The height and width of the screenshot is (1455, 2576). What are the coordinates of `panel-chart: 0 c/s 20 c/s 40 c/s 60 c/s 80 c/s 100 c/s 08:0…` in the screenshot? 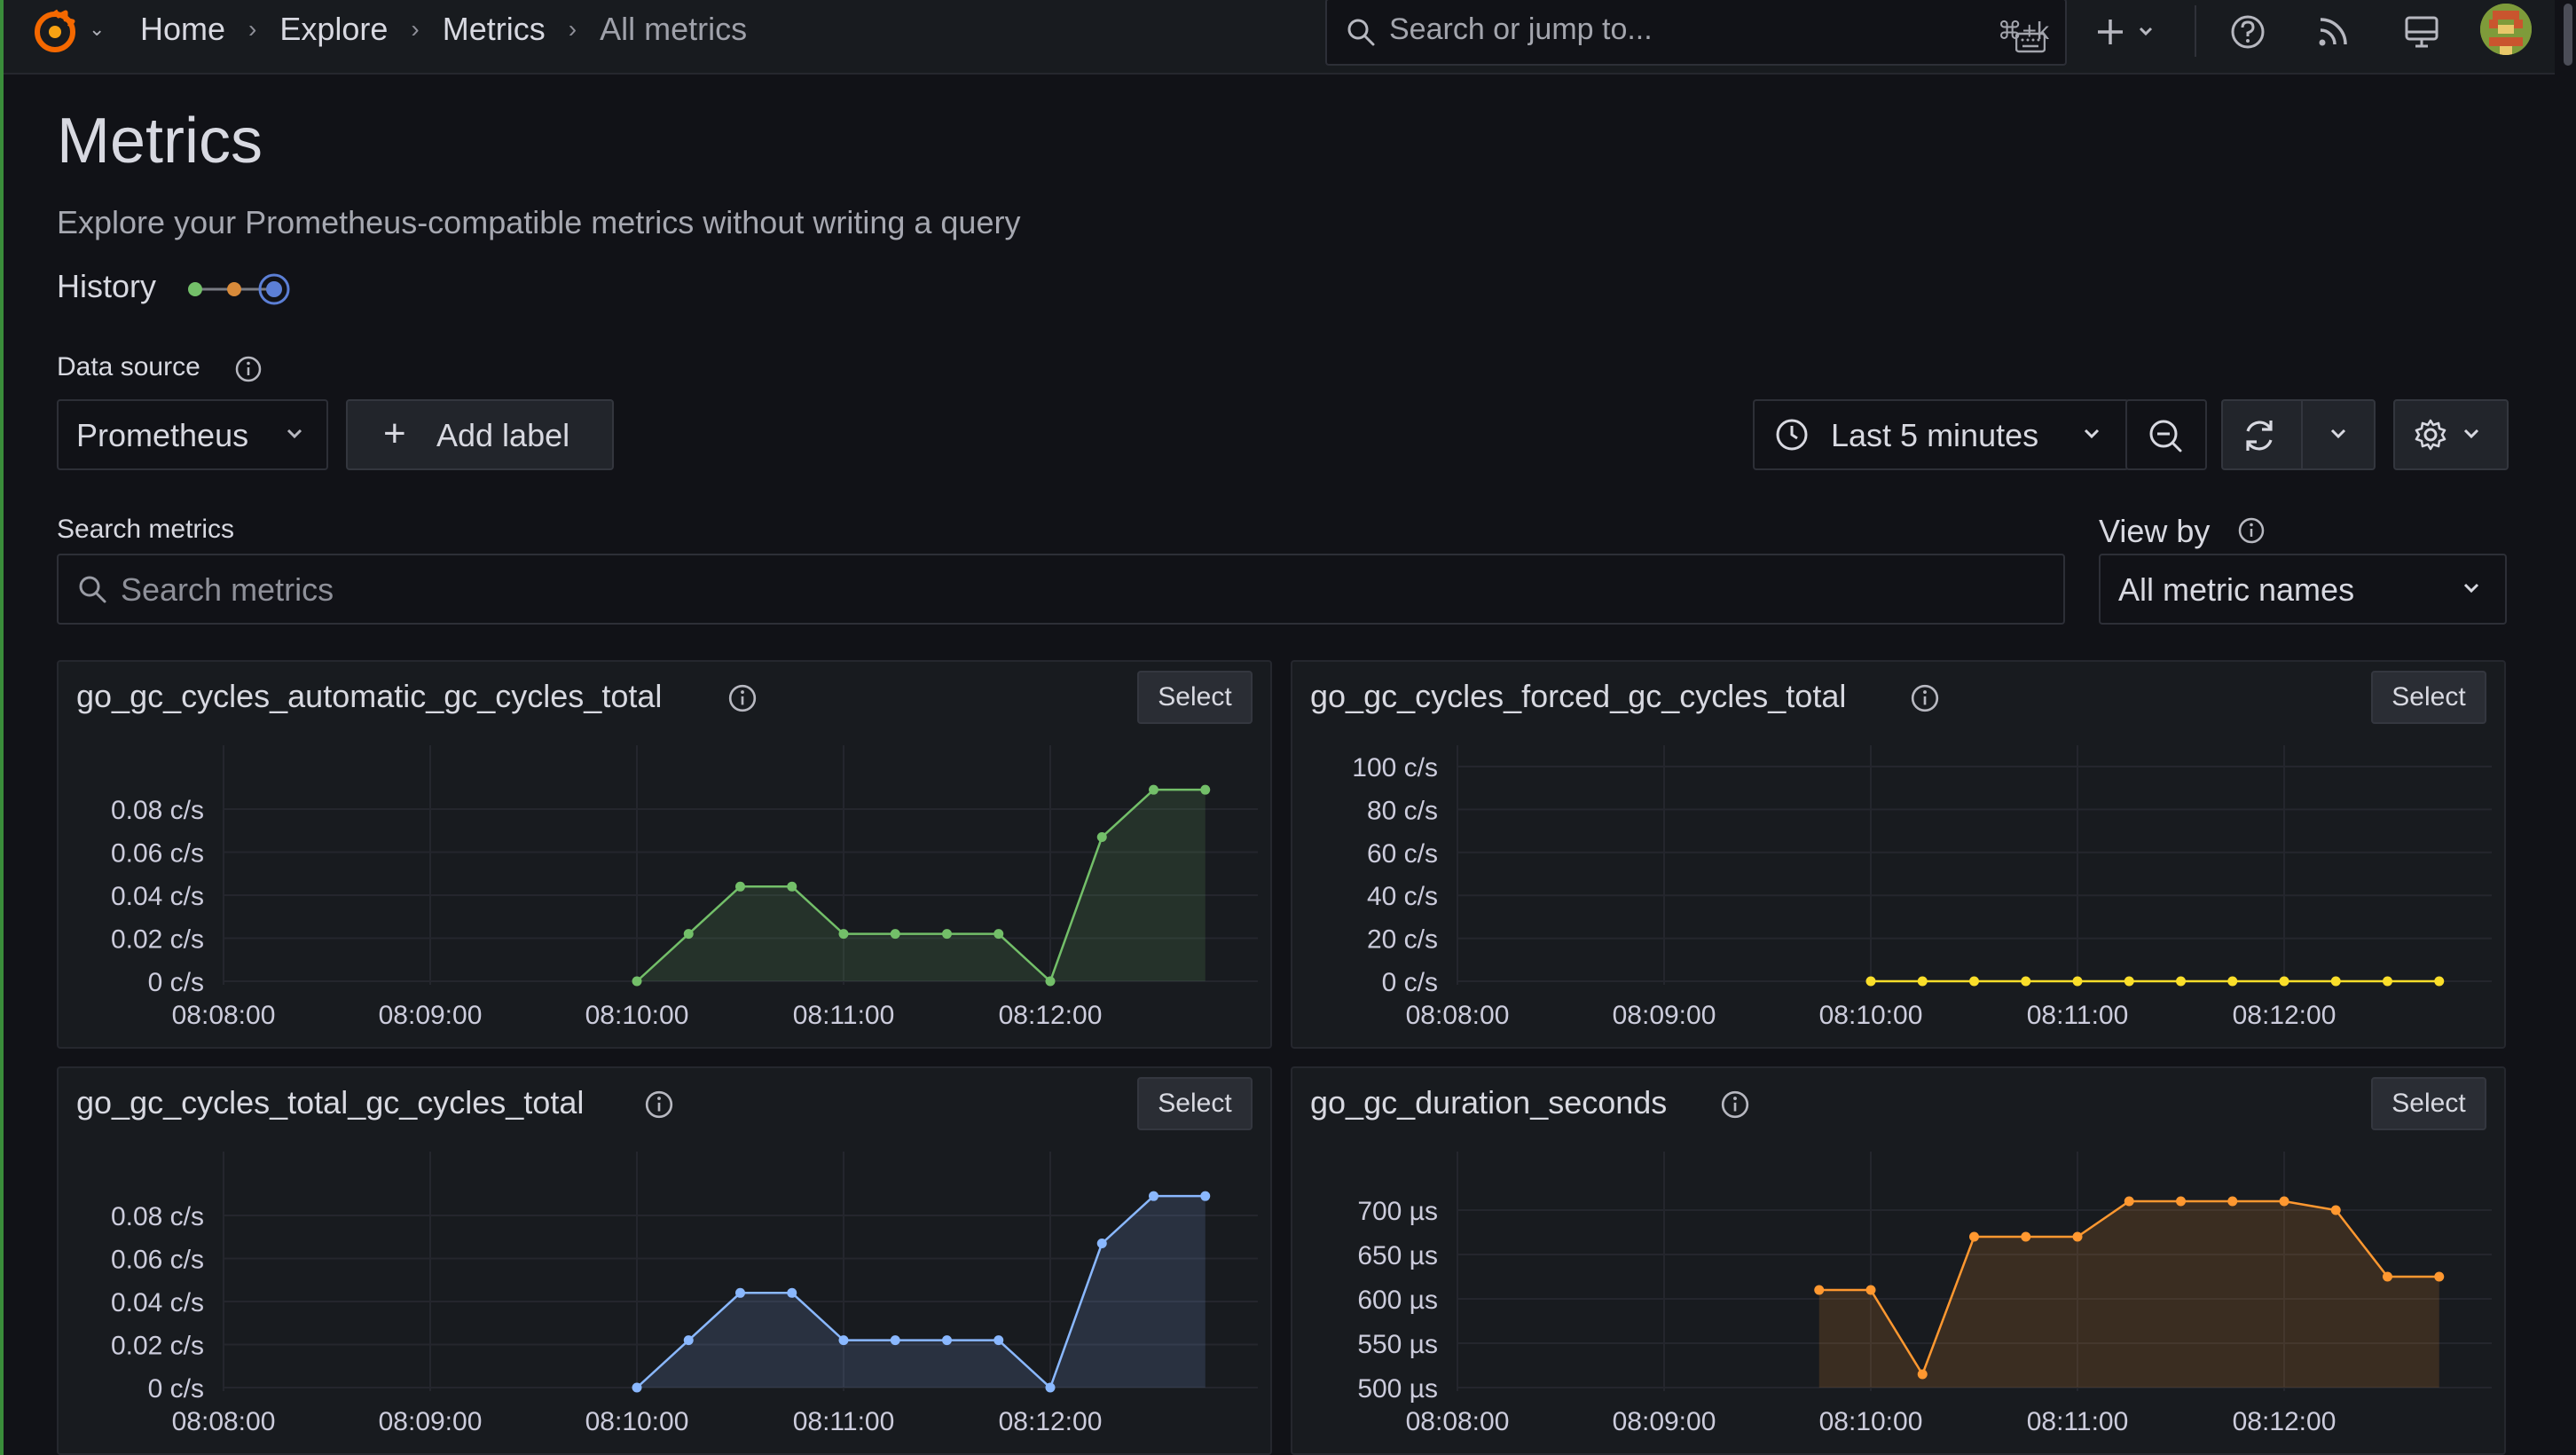 It's located at (1899, 855).